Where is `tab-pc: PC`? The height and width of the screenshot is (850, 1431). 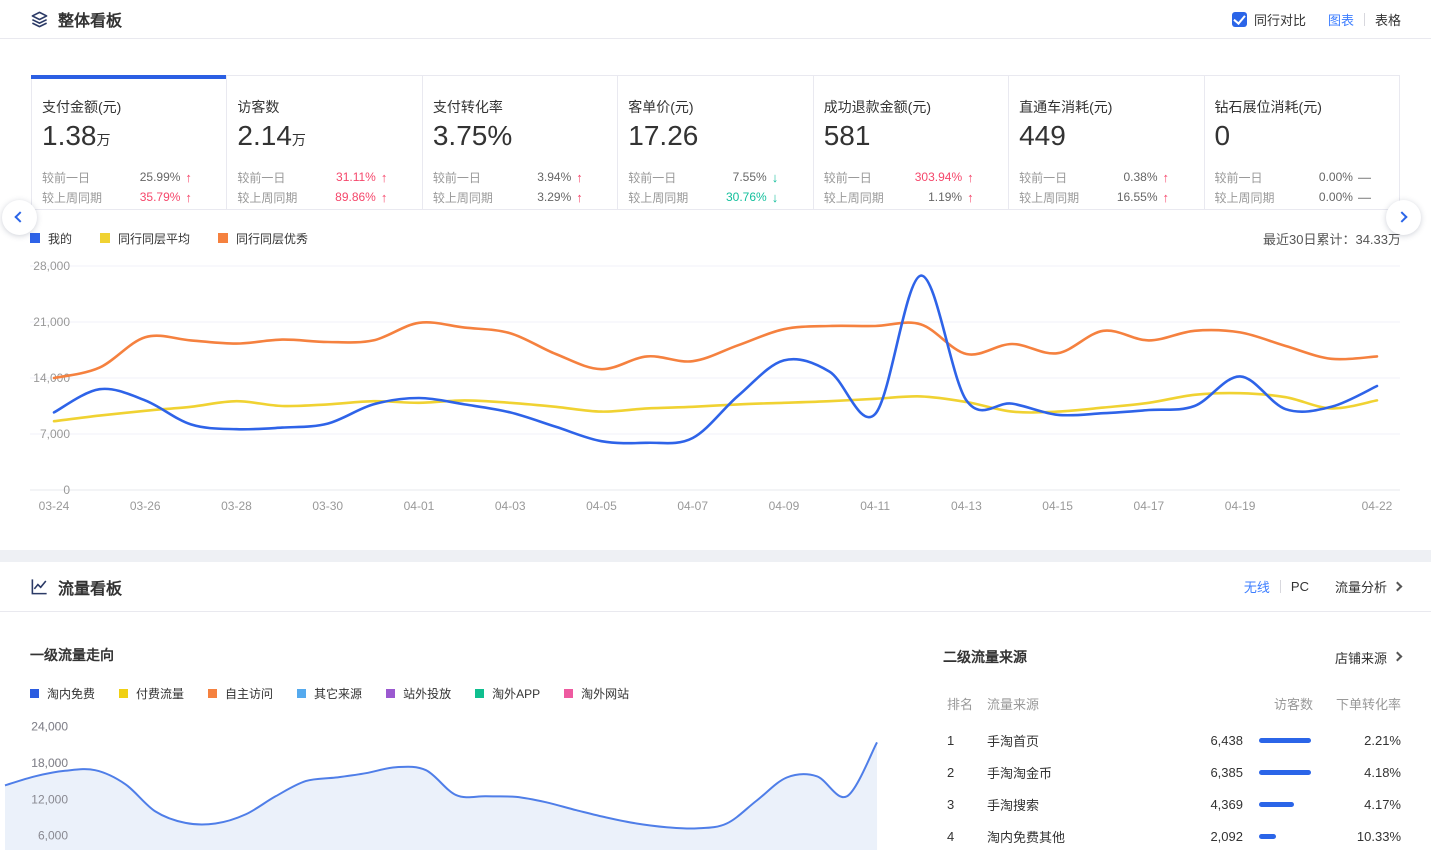
tab-pc: PC is located at coordinates (1299, 586).